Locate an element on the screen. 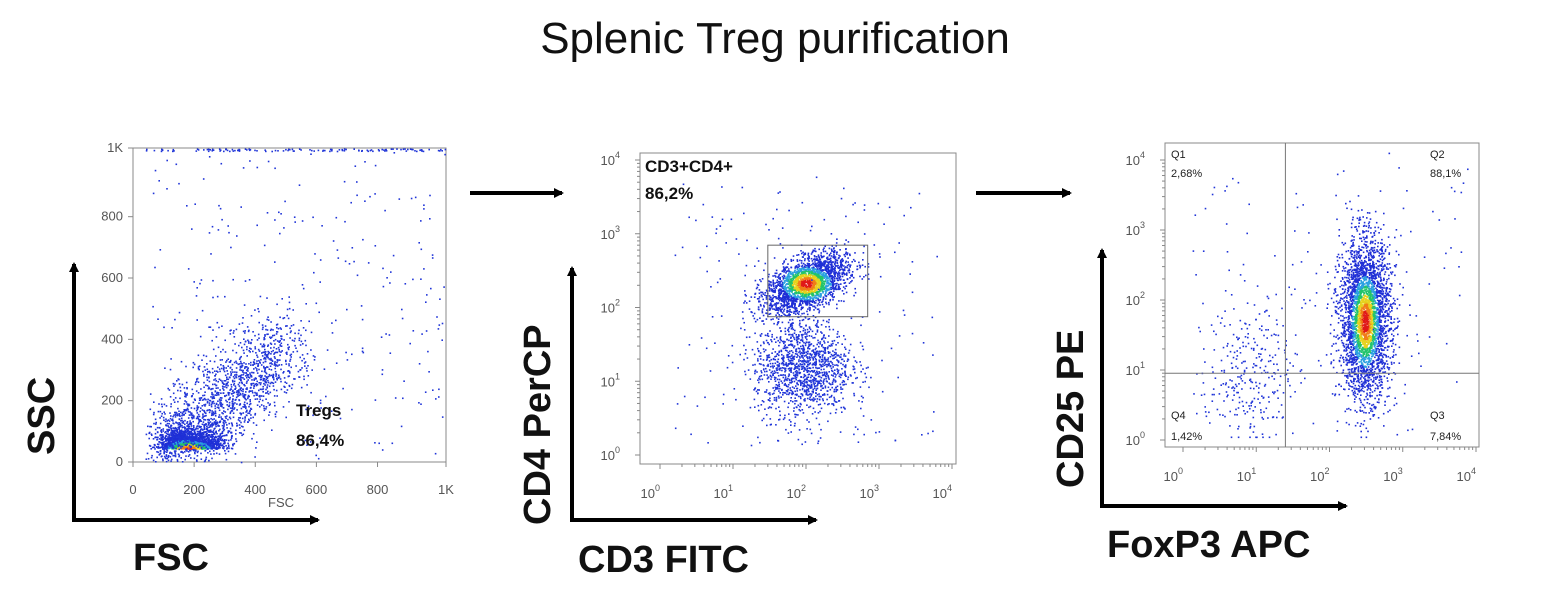  y-tick-label: 1K is located at coordinates (115, 147).